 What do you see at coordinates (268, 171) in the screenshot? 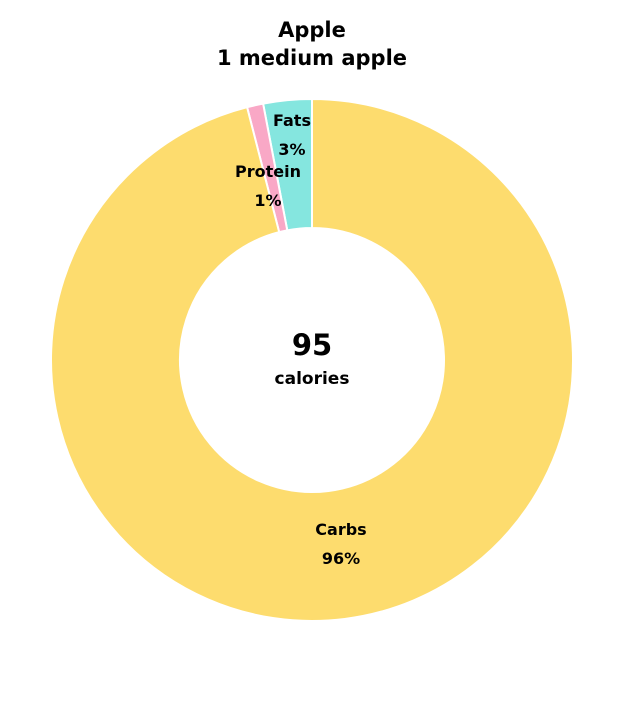
I see `slice-label-protein: Protein` at bounding box center [268, 171].